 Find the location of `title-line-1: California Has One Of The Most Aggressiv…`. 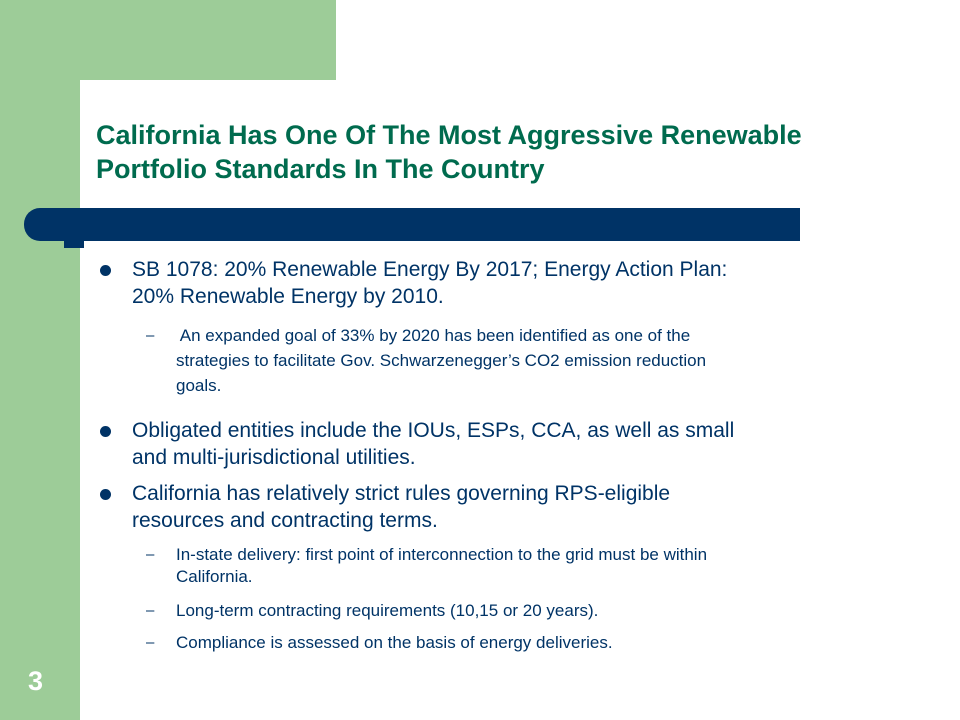

title-line-1: California Has One Of The Most Aggressiv… is located at coordinates (449, 135).